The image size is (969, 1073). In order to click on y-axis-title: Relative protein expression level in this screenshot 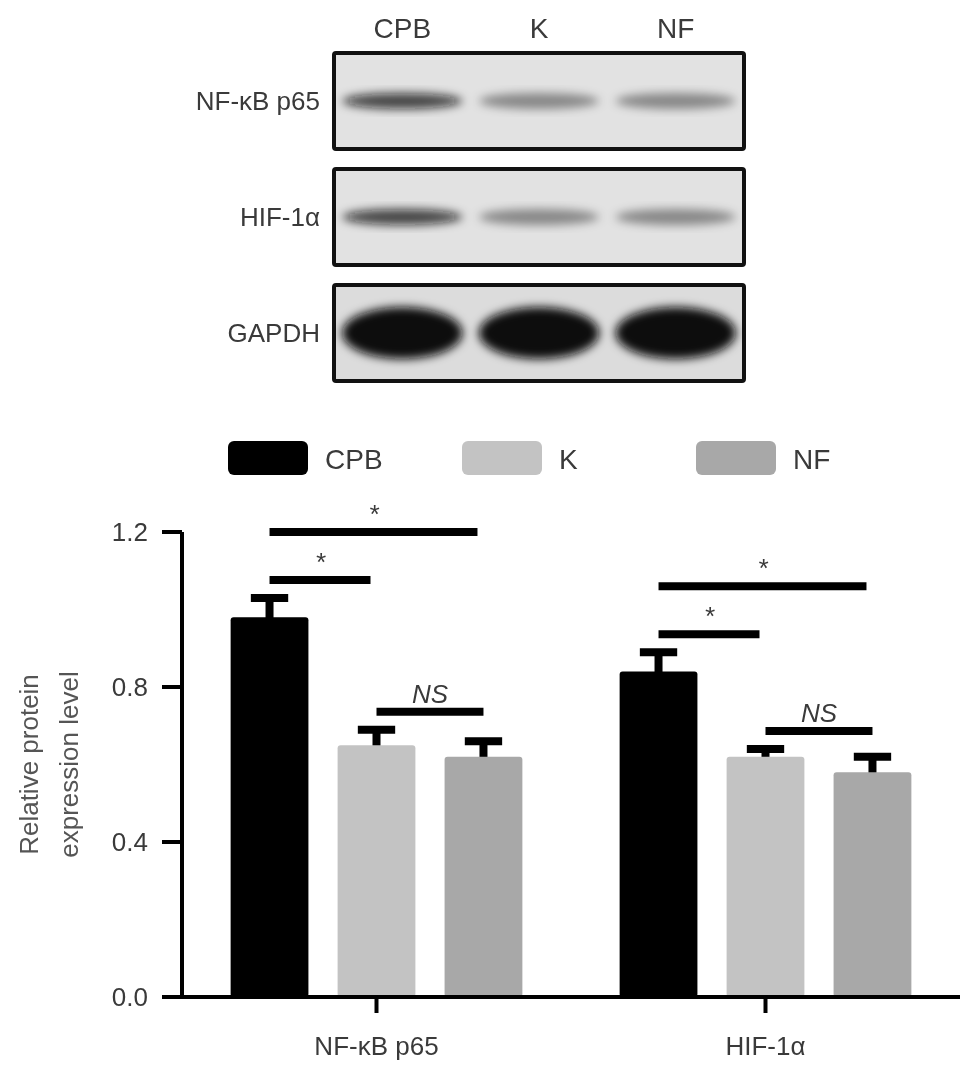, I will do `click(49, 764)`.